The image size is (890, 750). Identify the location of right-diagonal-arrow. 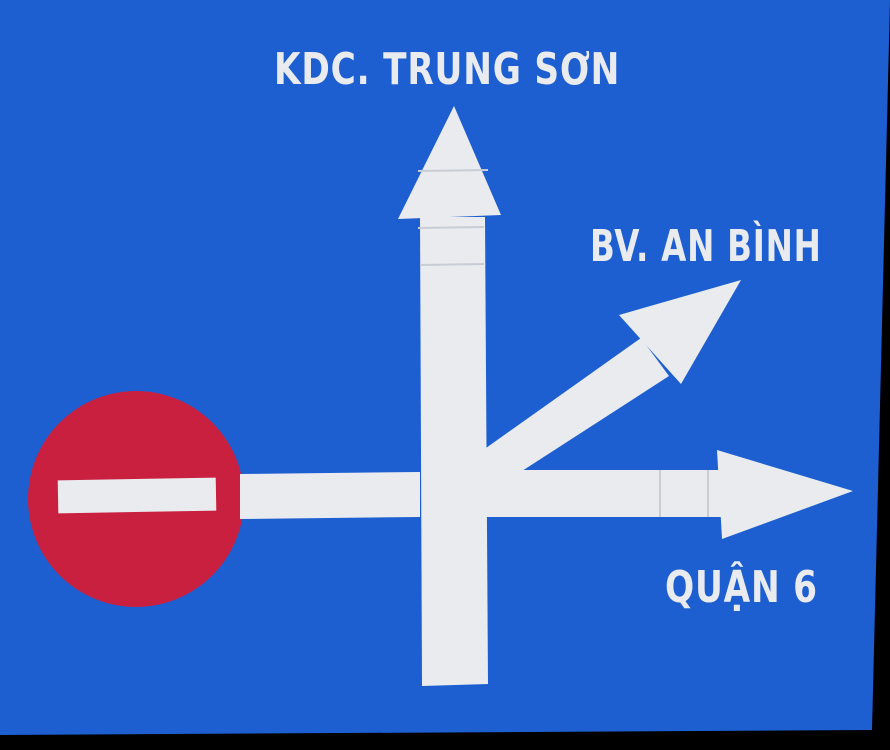
(613, 375).